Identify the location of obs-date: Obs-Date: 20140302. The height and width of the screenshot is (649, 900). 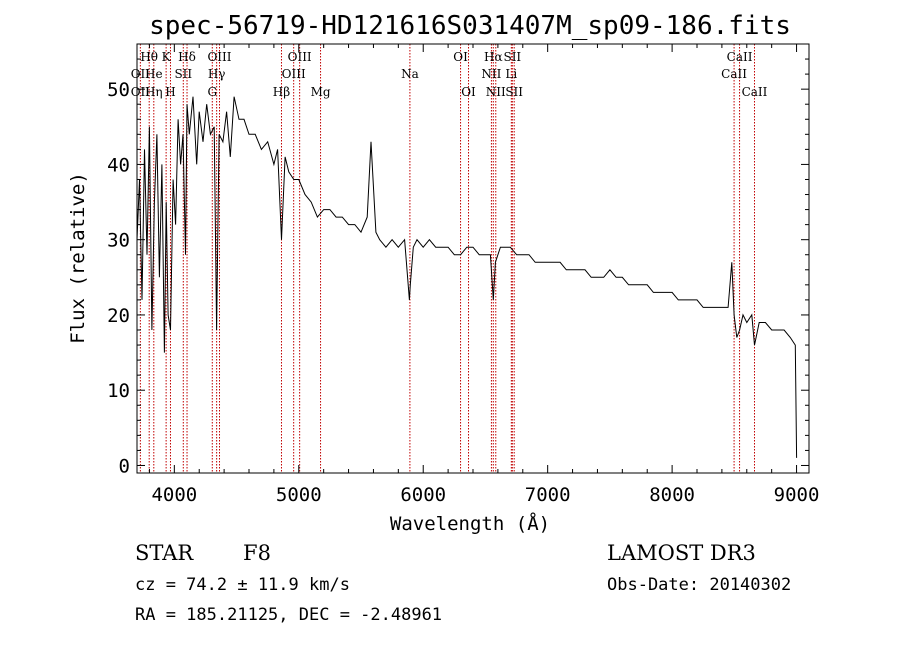
(699, 585).